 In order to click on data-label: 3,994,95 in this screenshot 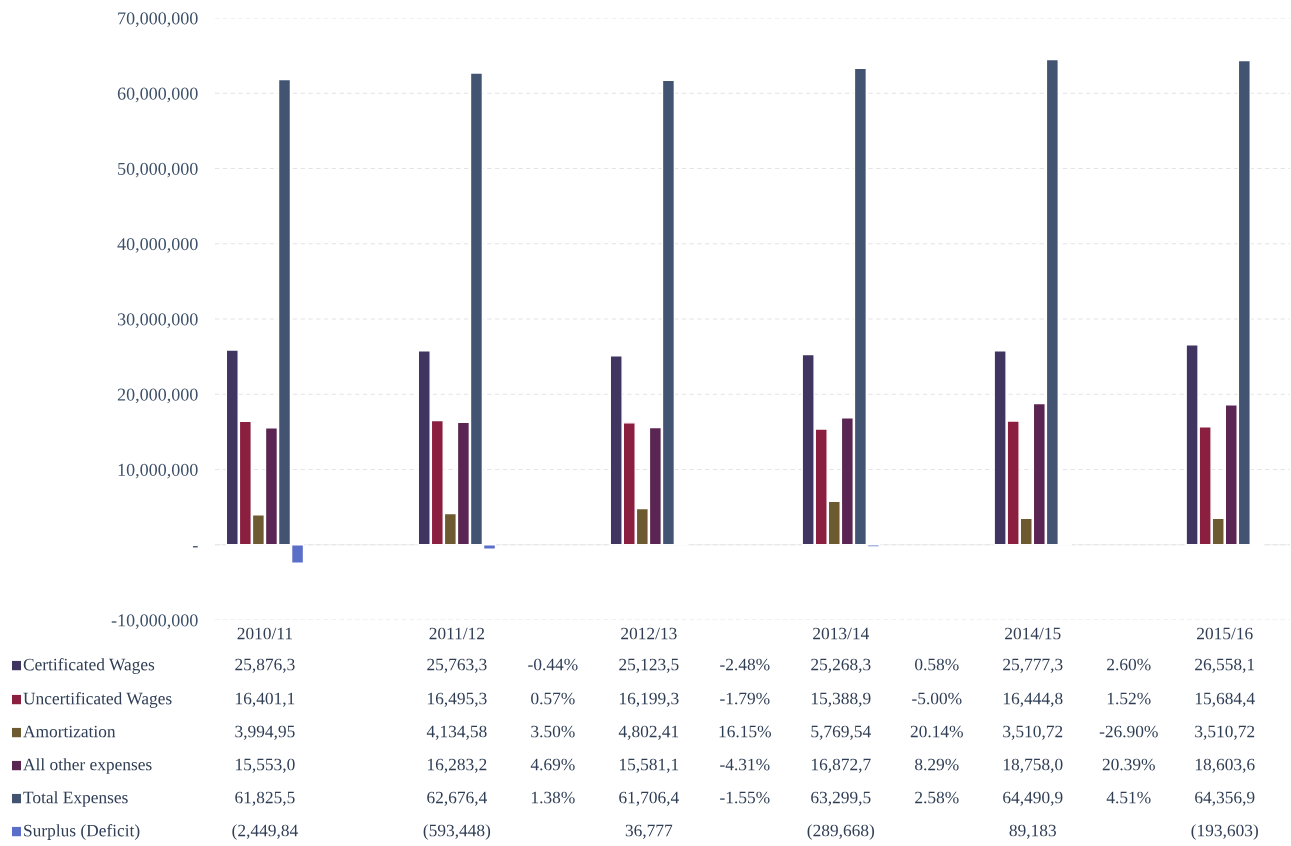, I will do `click(265, 732)`.